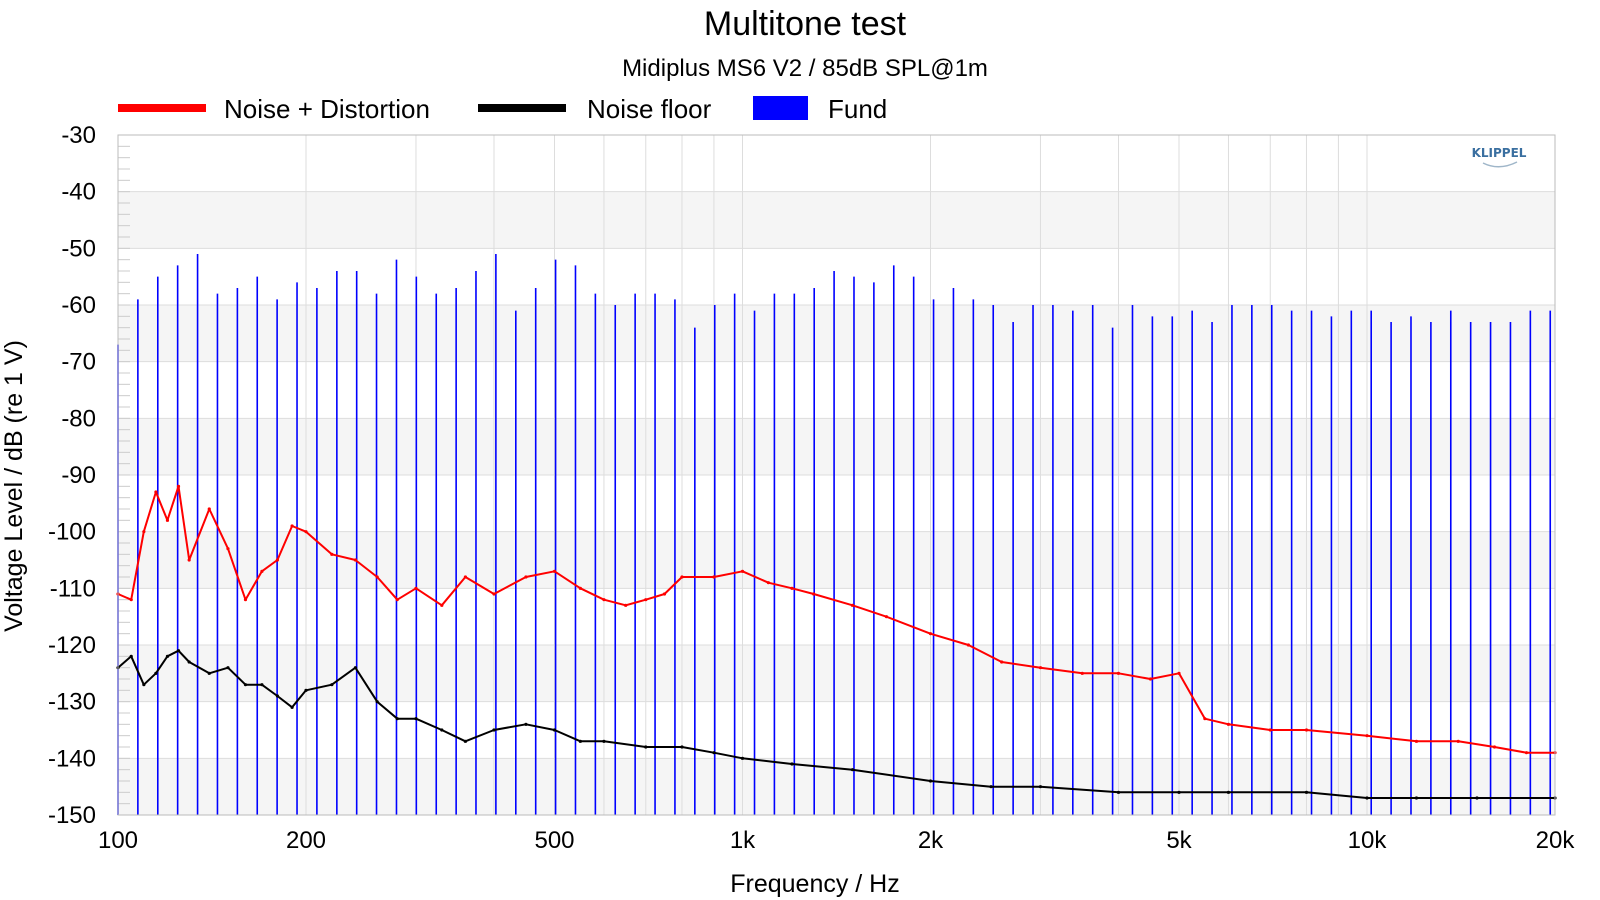 The width and height of the screenshot is (1600, 900). Describe the element at coordinates (72, 702) in the screenshot. I see `y-tick-label: -130` at that location.